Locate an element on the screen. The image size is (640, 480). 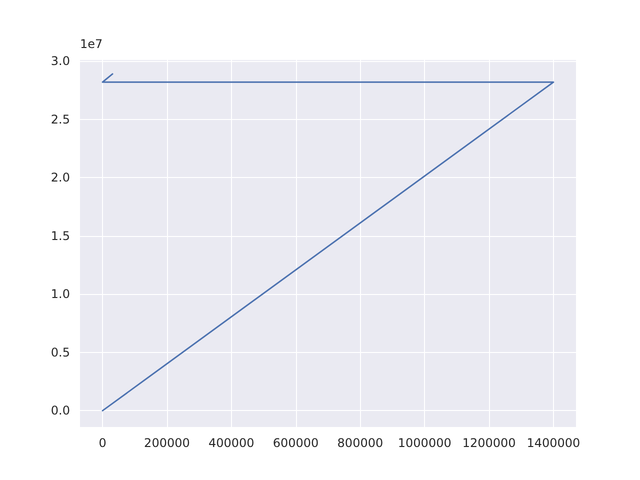
y-tick-label: 2.5 is located at coordinates (60, 119).